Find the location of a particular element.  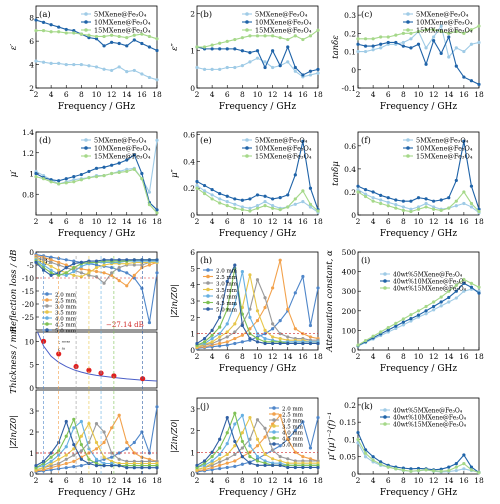

y-tick-label: -5 is located at coordinates (31, 265).